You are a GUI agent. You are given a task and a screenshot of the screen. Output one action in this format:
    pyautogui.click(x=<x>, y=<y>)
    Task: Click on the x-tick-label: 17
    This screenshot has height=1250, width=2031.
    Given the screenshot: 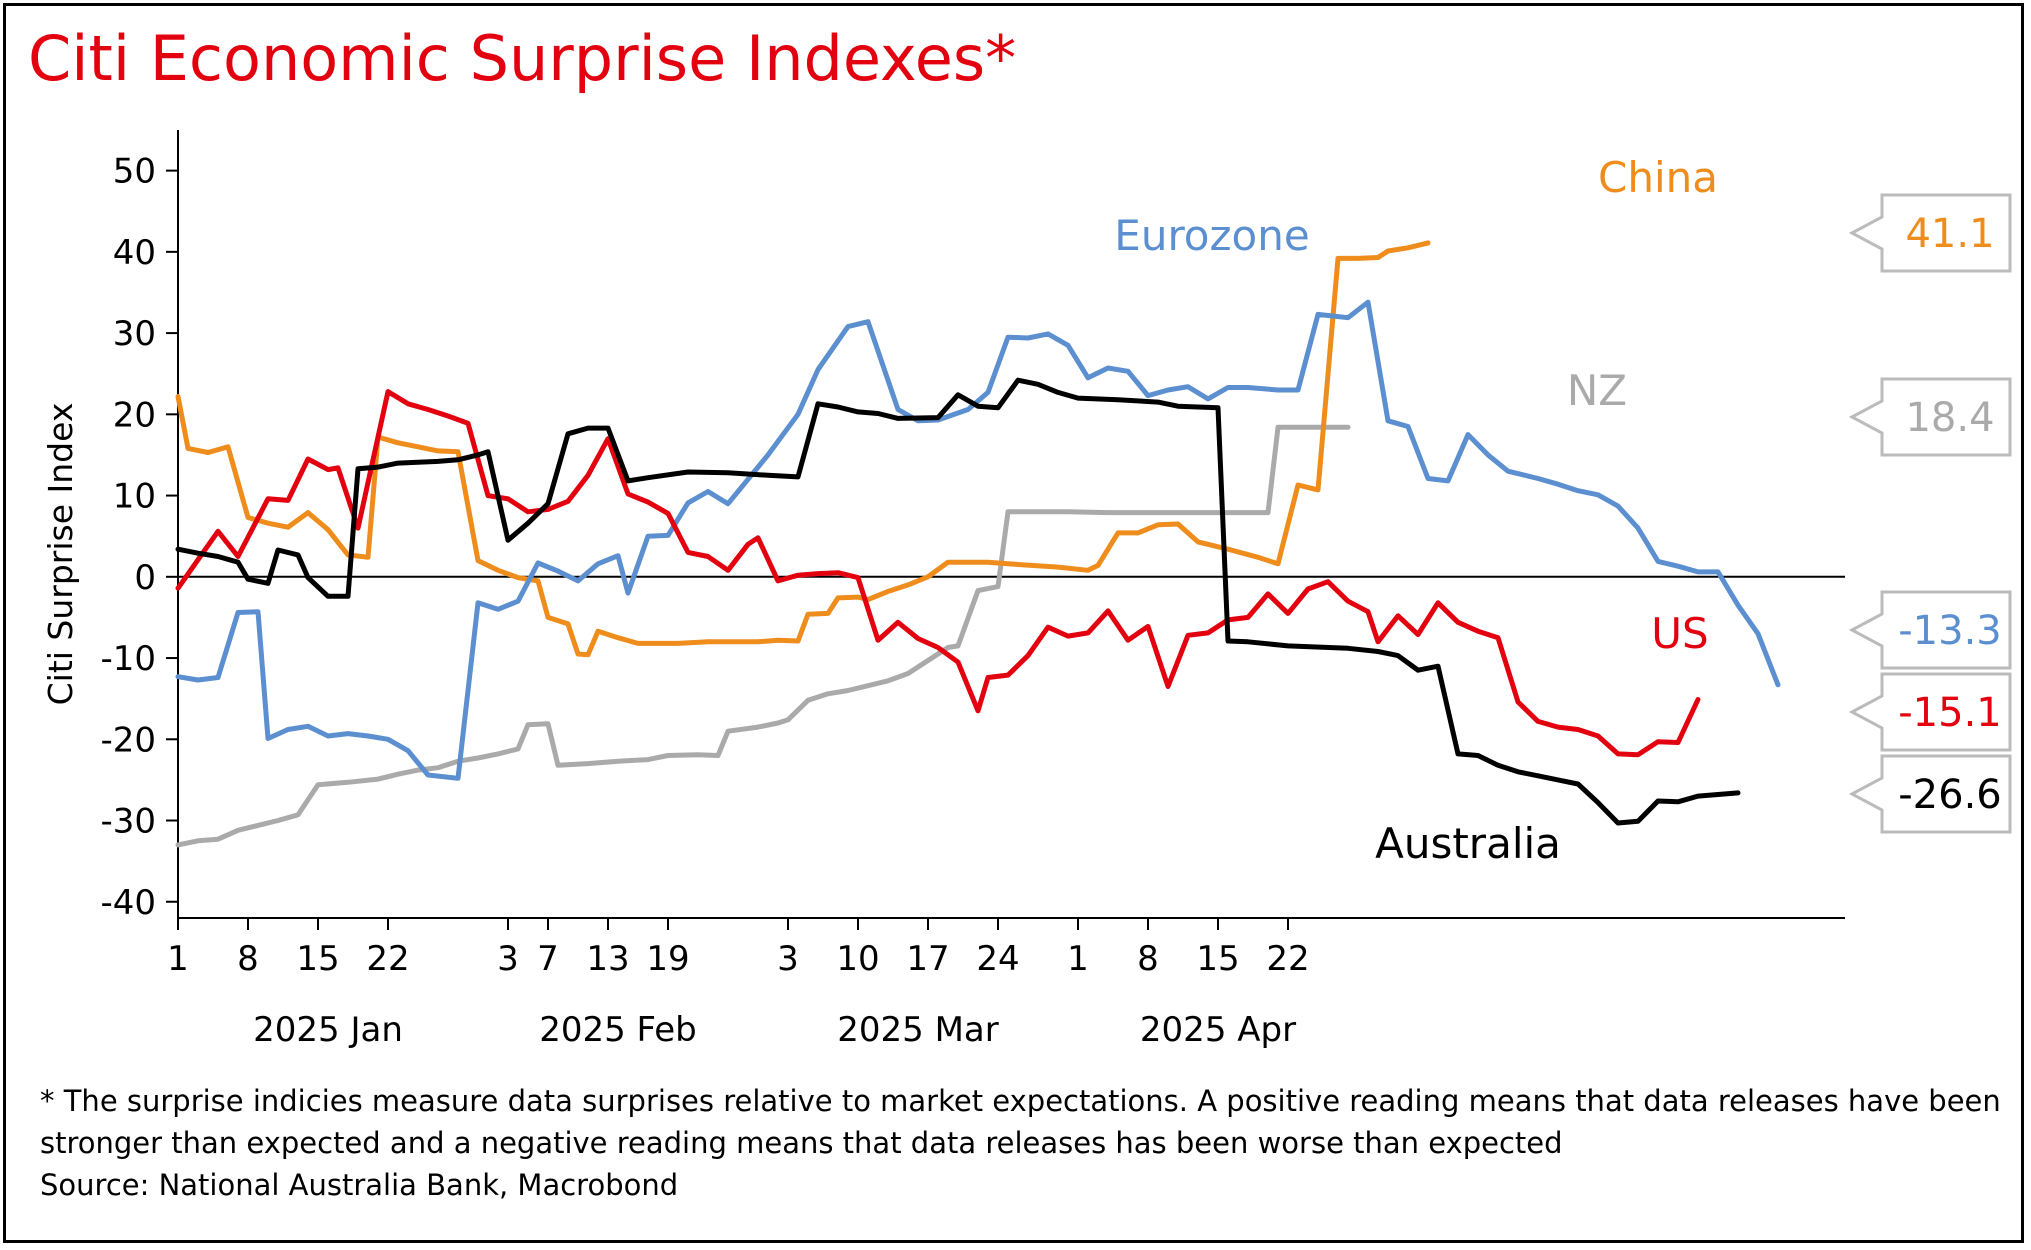 What is the action you would take?
    pyautogui.click(x=927, y=959)
    